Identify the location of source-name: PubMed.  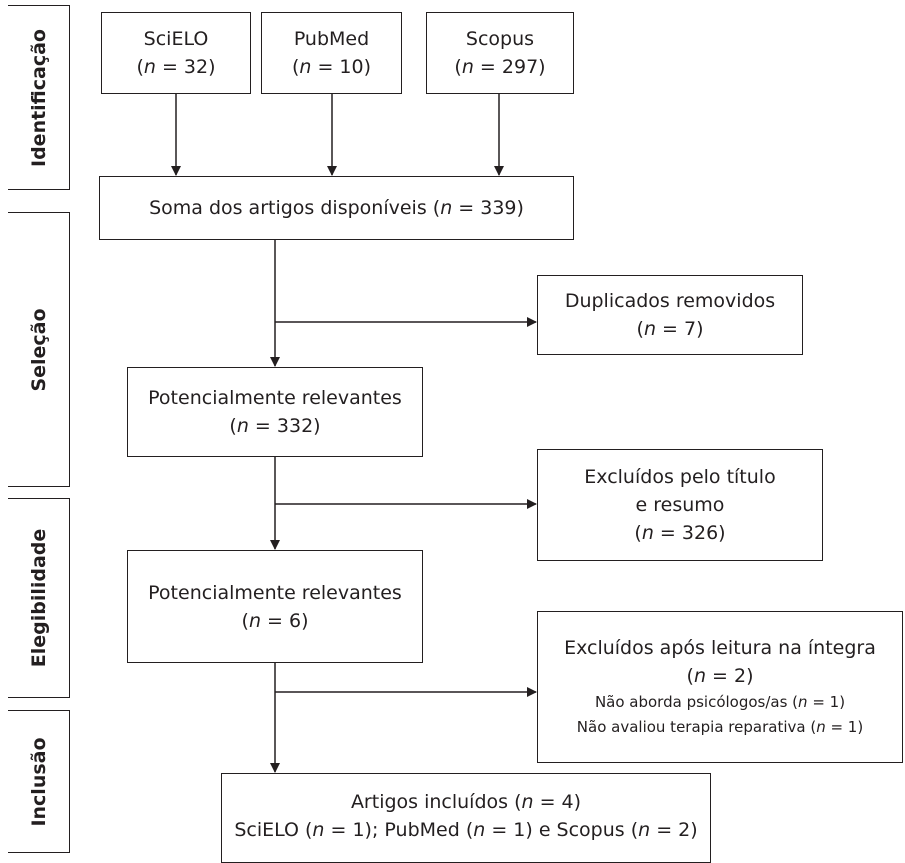
(331, 39).